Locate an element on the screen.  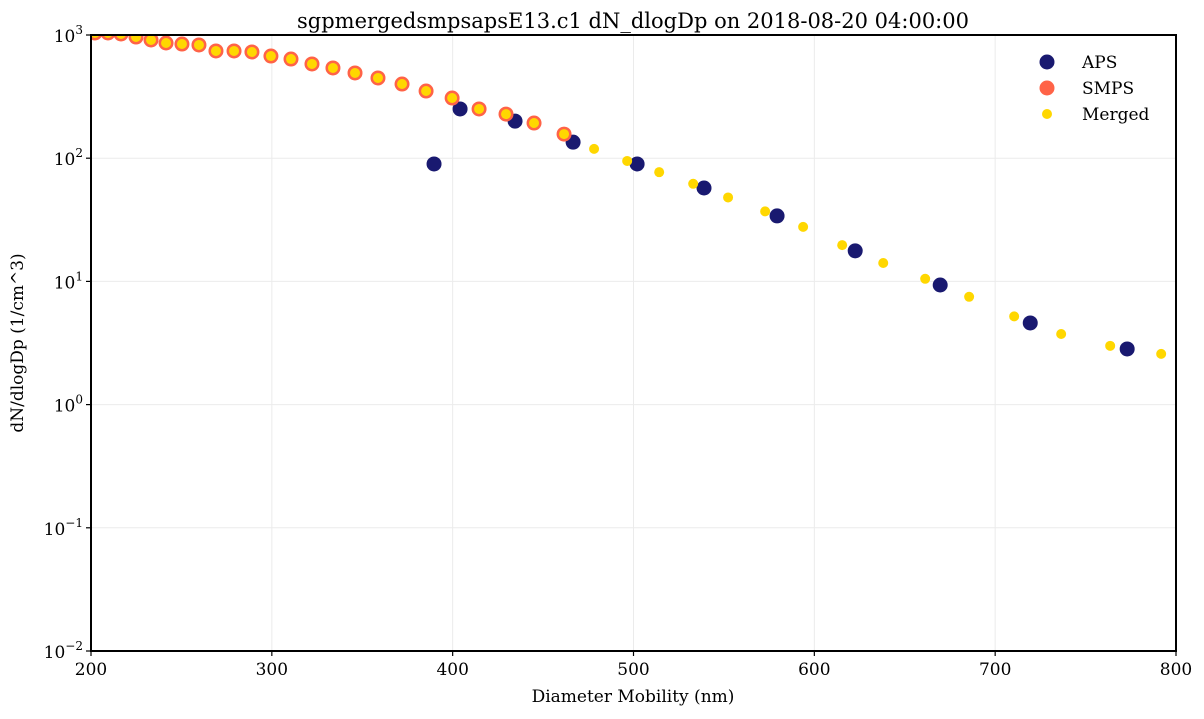
legend: APS SMPS Merged is located at coordinates (1094, 89).